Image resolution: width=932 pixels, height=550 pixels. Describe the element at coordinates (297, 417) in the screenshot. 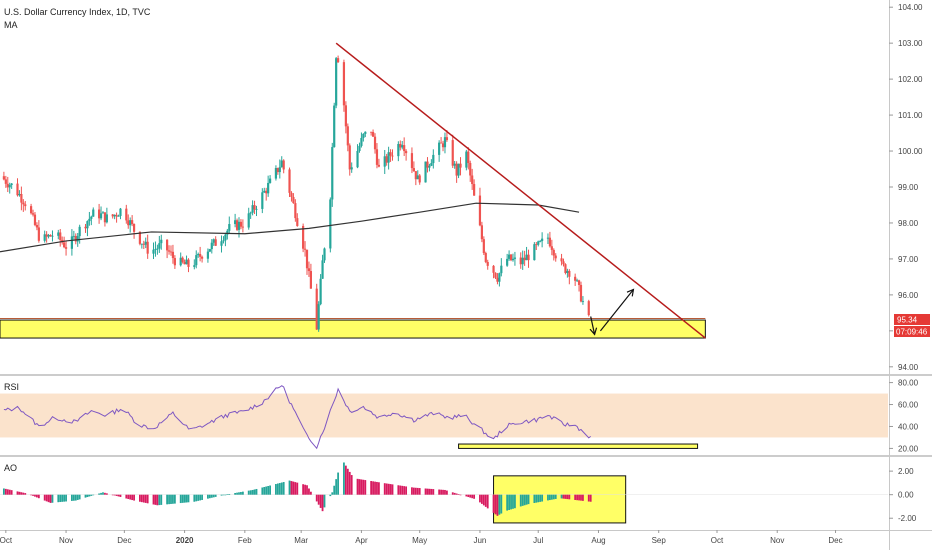

I see `rsi-line` at that location.